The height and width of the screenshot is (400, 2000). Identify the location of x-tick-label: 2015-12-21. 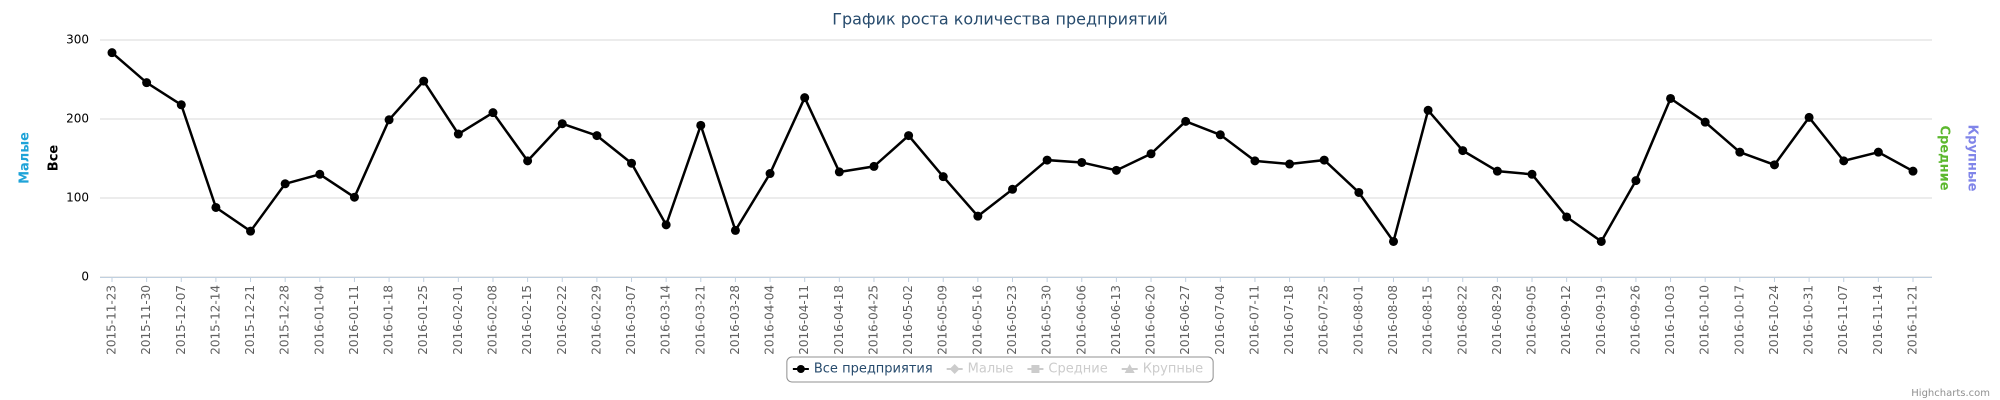
(250, 320).